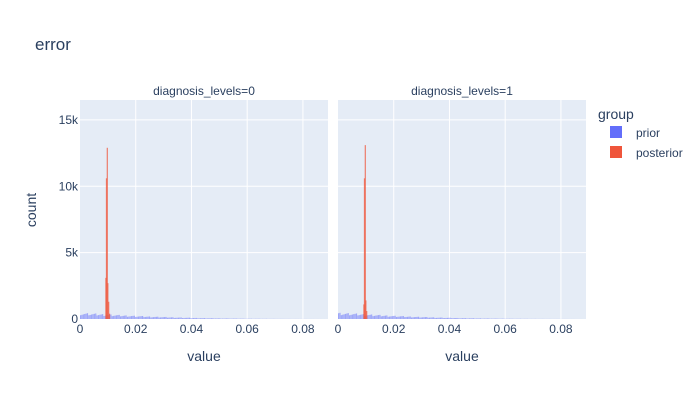 The width and height of the screenshot is (700, 400). Describe the element at coordinates (192, 329) in the screenshot. I see `x-tick-label-2: 0.04` at that location.